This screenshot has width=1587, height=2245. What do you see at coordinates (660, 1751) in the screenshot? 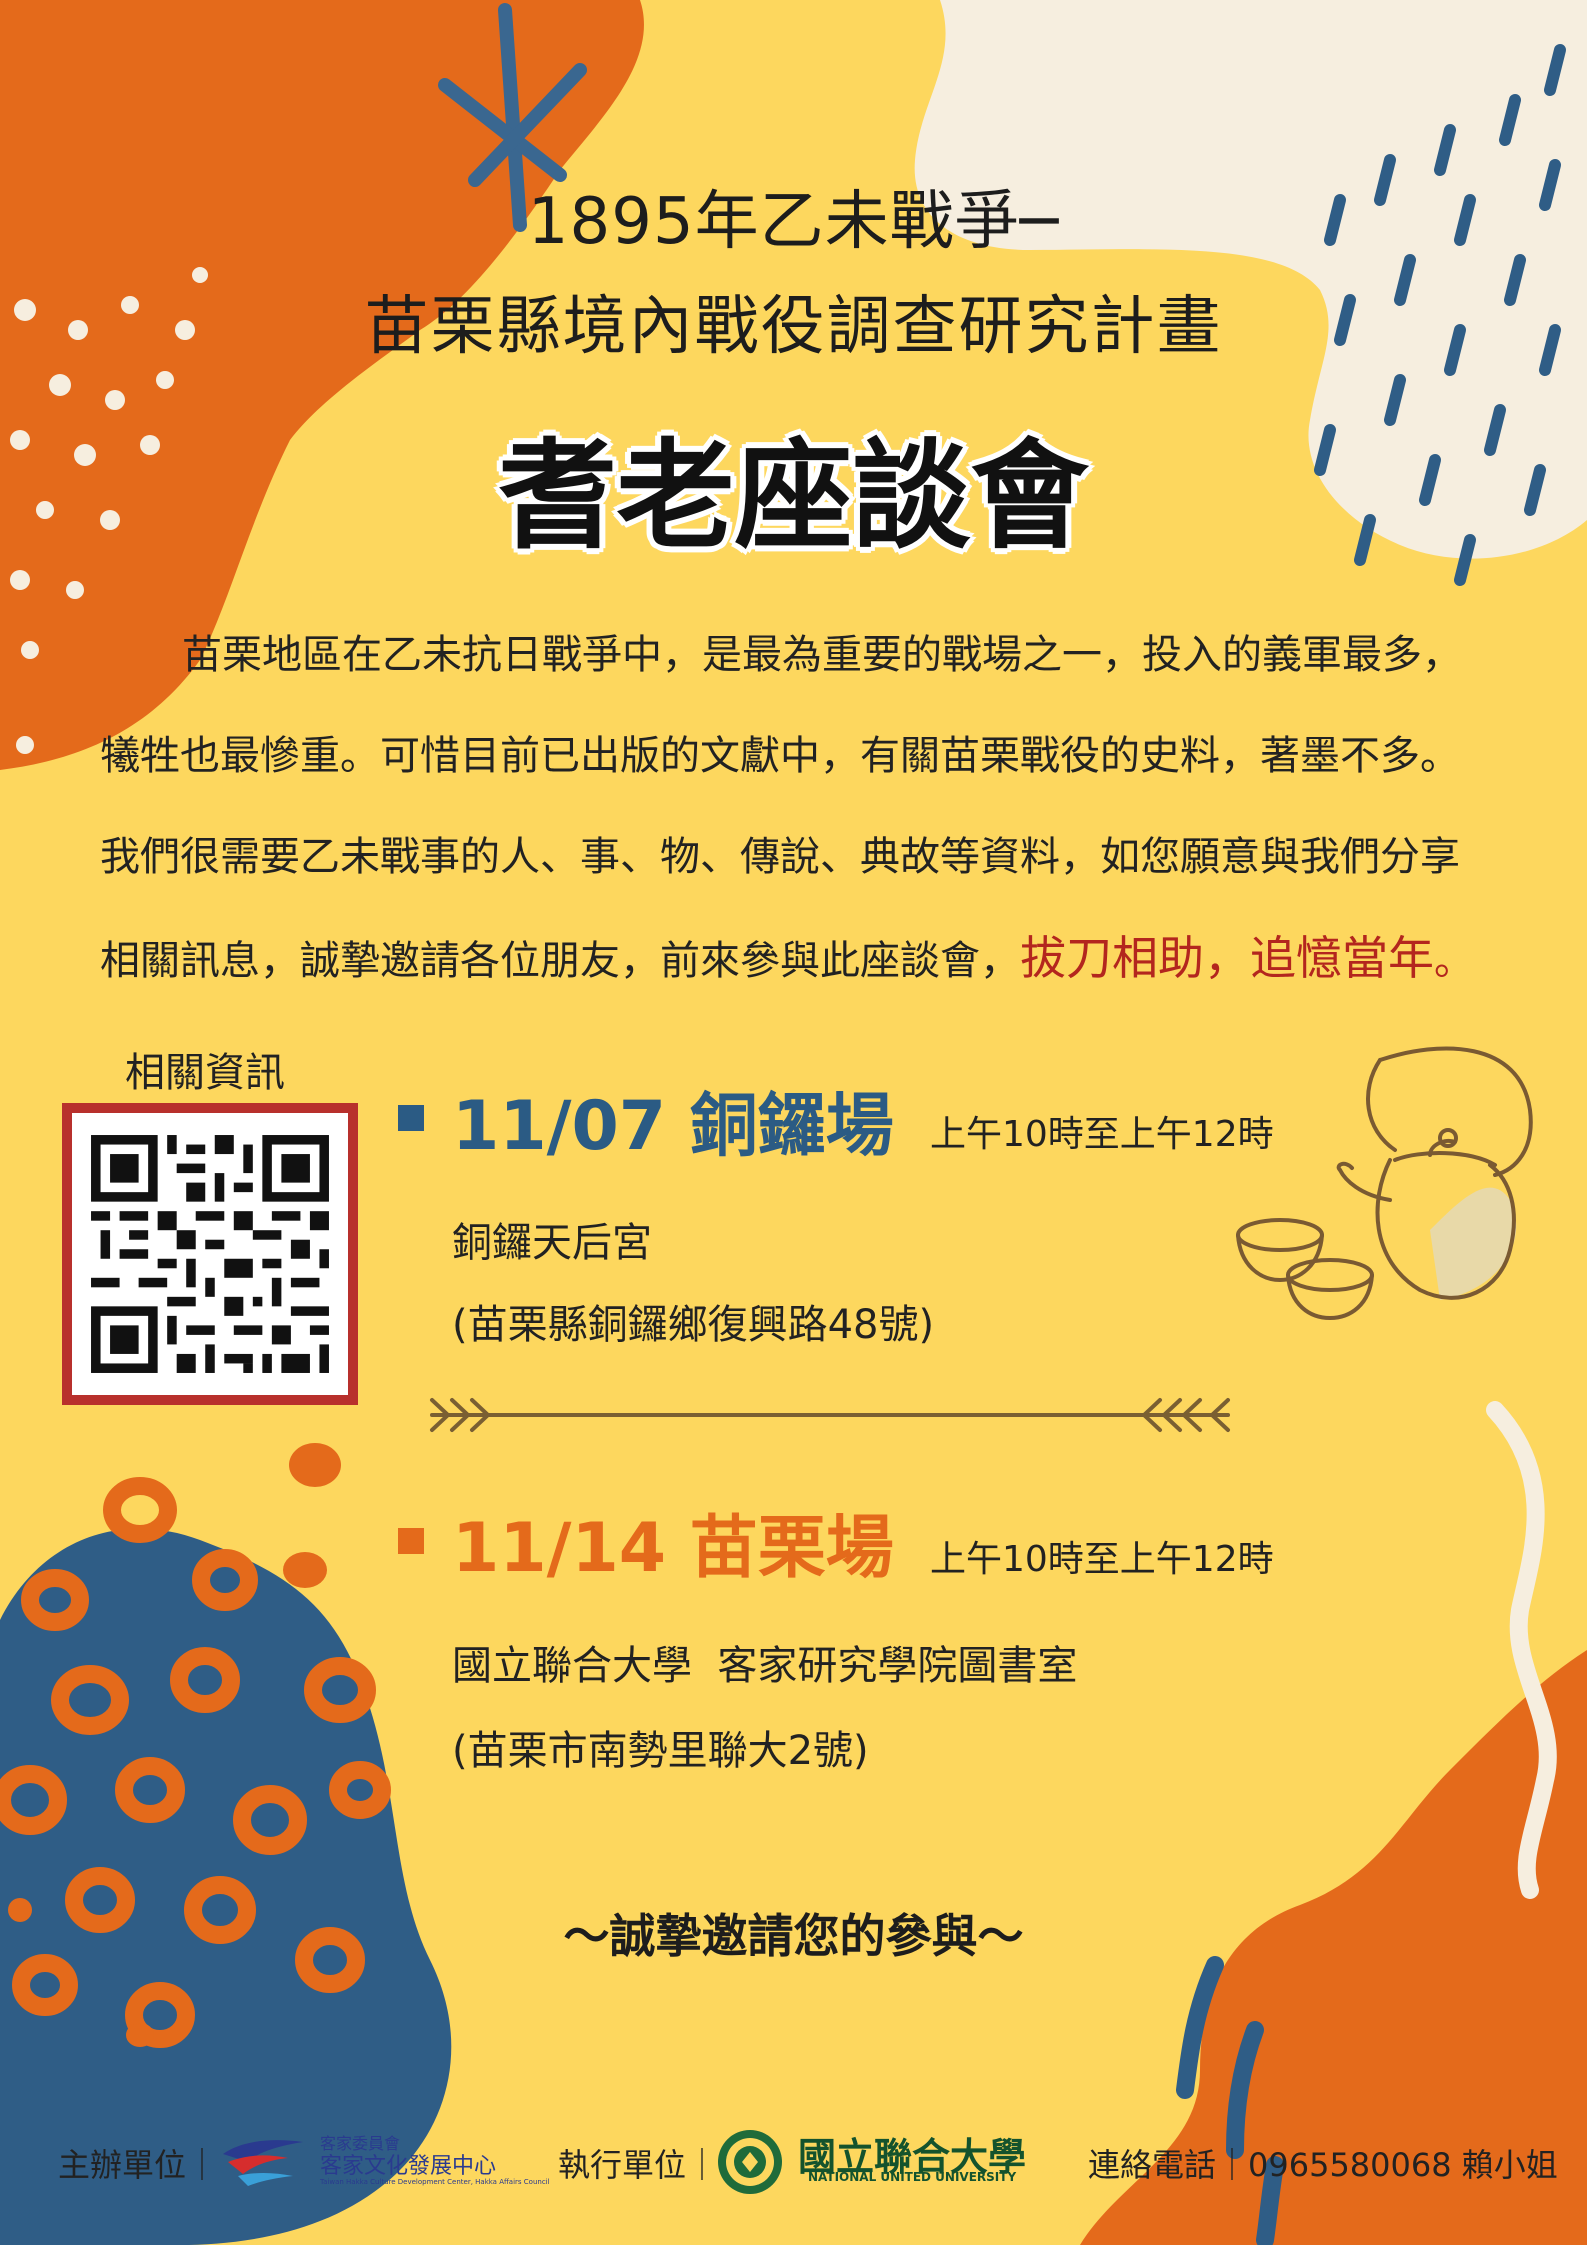
I see `session-2-address: (苗栗市南勢里聯大2號)` at bounding box center [660, 1751].